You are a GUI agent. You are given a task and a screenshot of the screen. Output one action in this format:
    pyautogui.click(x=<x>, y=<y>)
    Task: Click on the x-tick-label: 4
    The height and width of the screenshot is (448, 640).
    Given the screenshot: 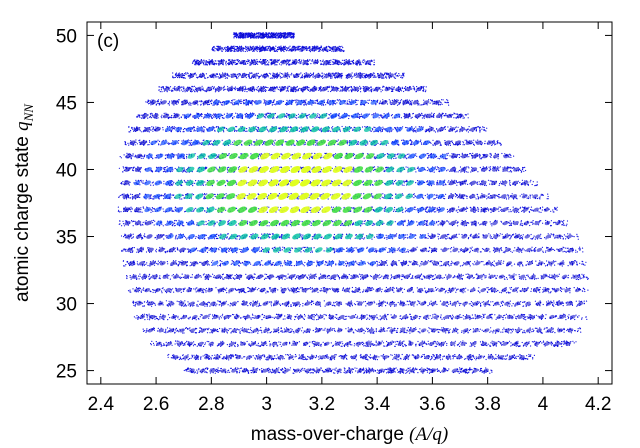 What is the action you would take?
    pyautogui.click(x=543, y=404)
    